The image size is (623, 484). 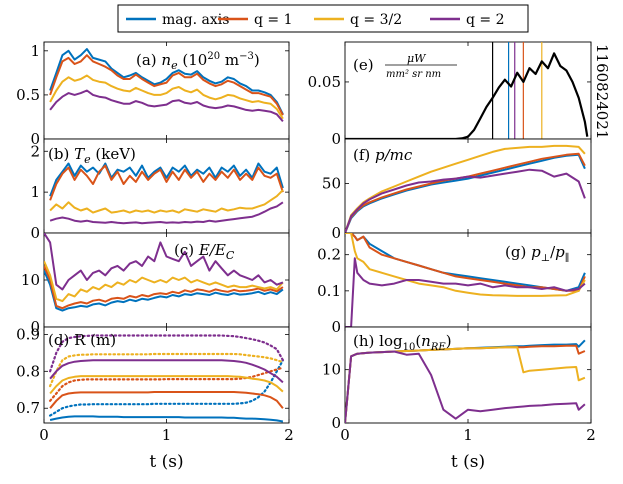 I want to click on panel-e-frame, so click(x=468, y=90).